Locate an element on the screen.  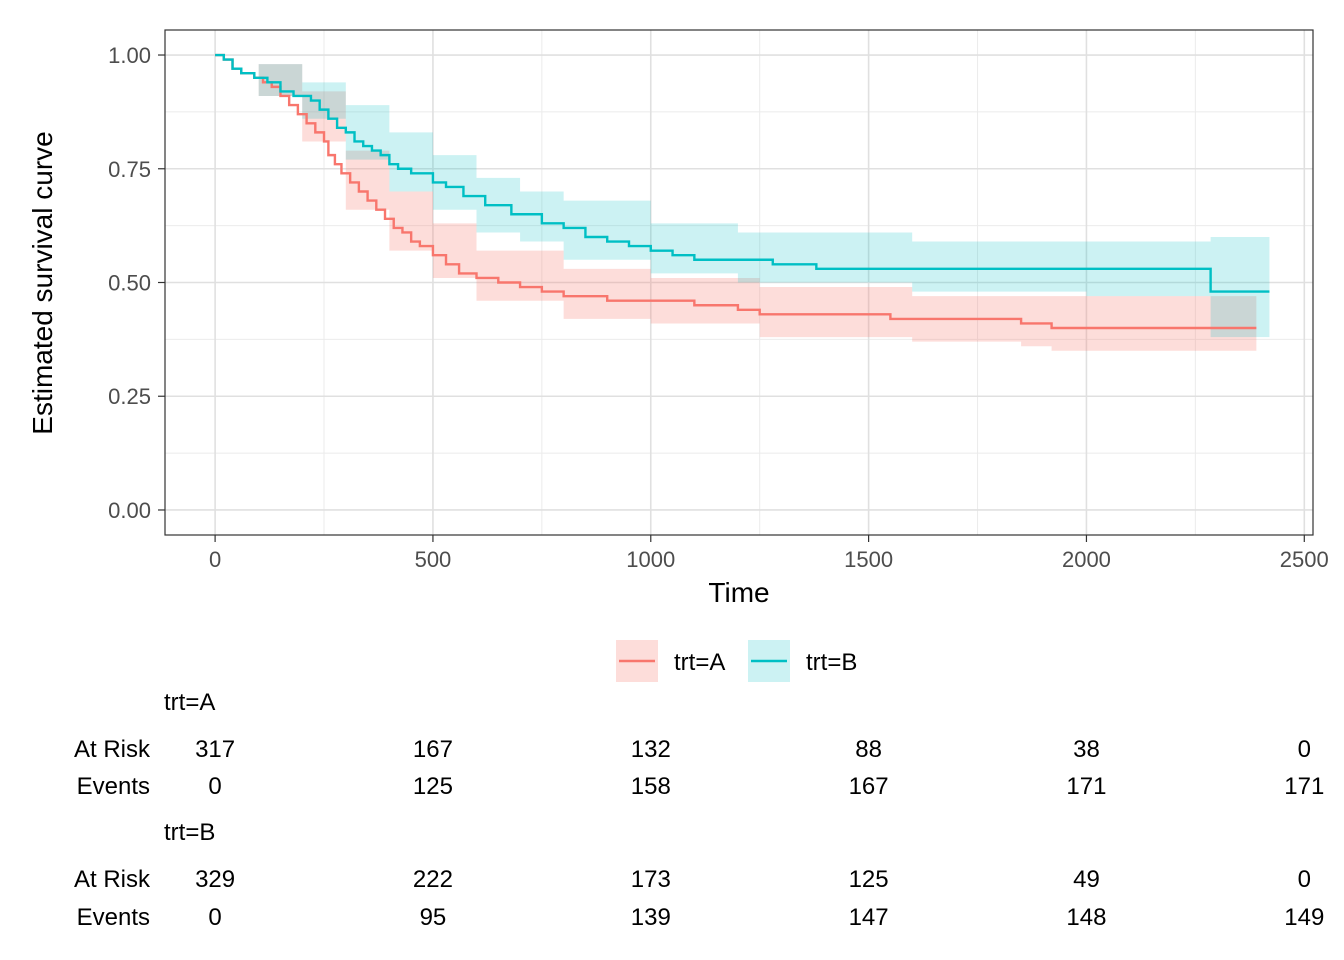
x-tick-label: 1000 is located at coordinates (650, 559).